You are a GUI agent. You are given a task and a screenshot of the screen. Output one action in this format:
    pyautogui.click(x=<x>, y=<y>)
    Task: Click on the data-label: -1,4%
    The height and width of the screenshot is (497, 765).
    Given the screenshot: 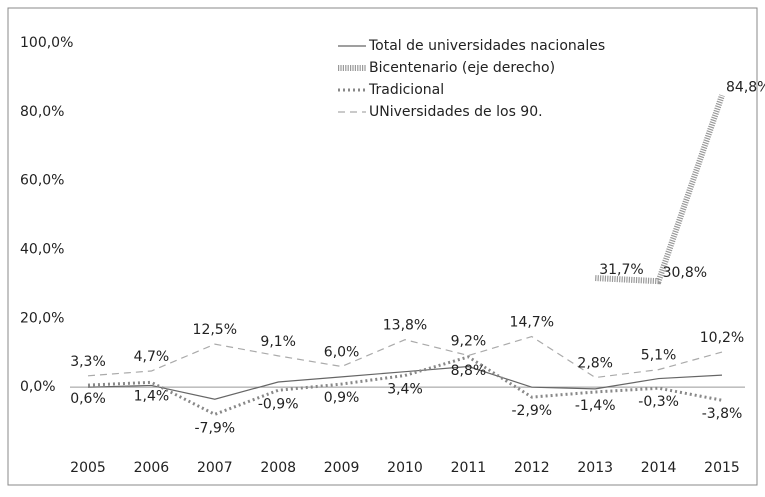 What is the action you would take?
    pyautogui.click(x=595, y=406)
    